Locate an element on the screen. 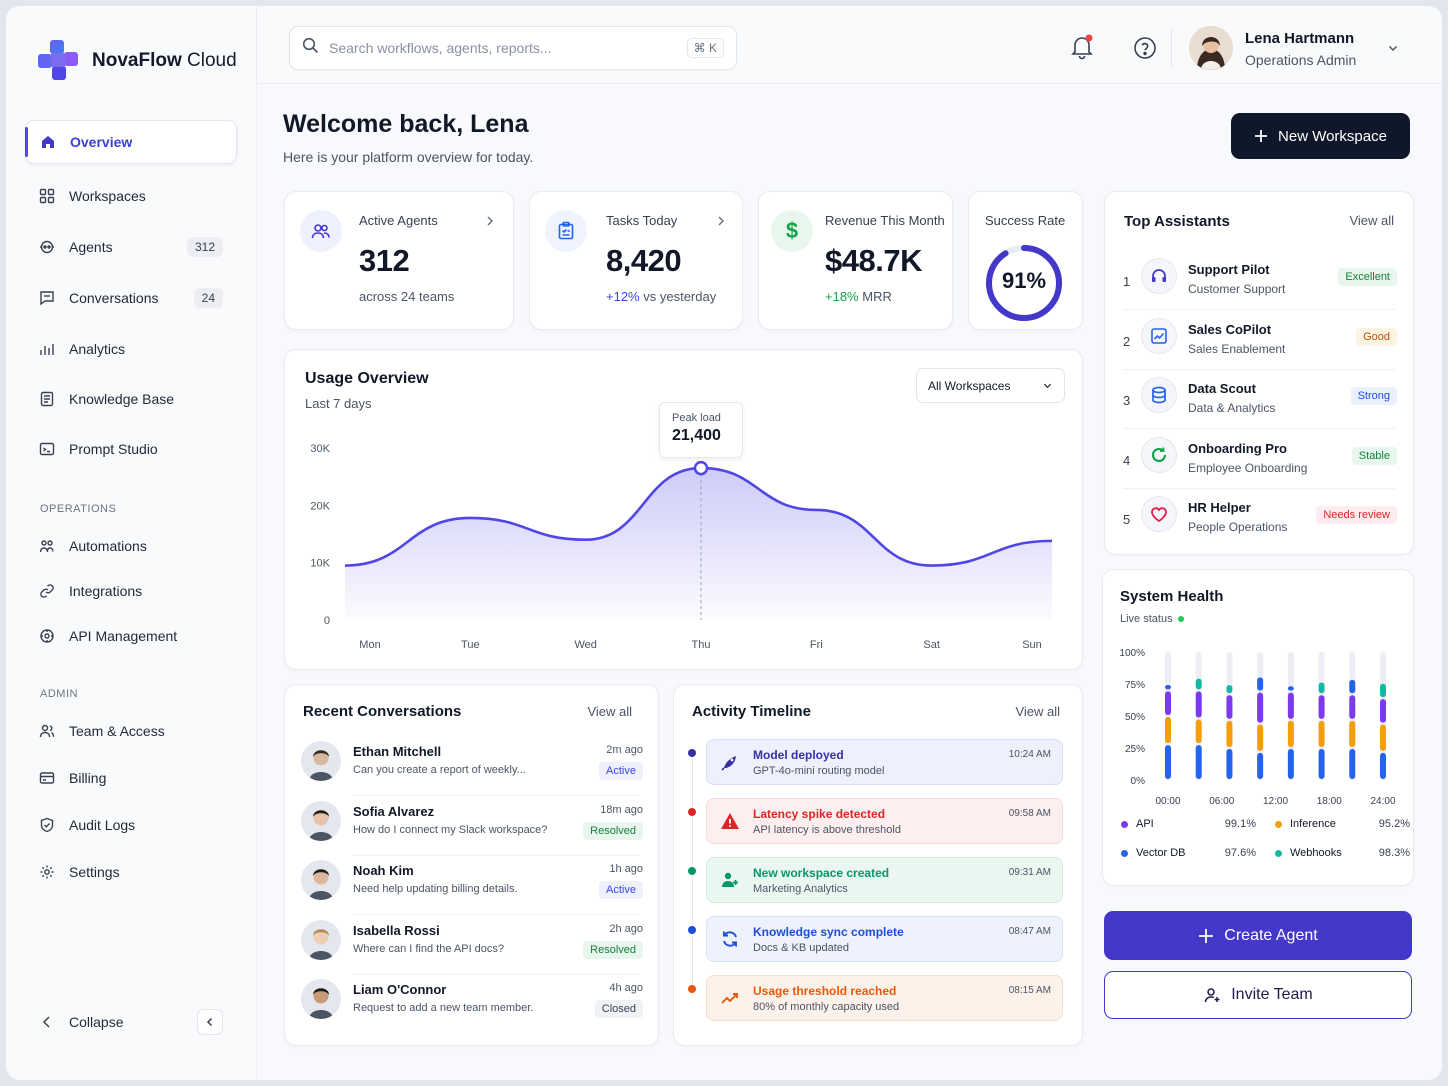  create-agent-button: Create Agent is located at coordinates (1258, 935).